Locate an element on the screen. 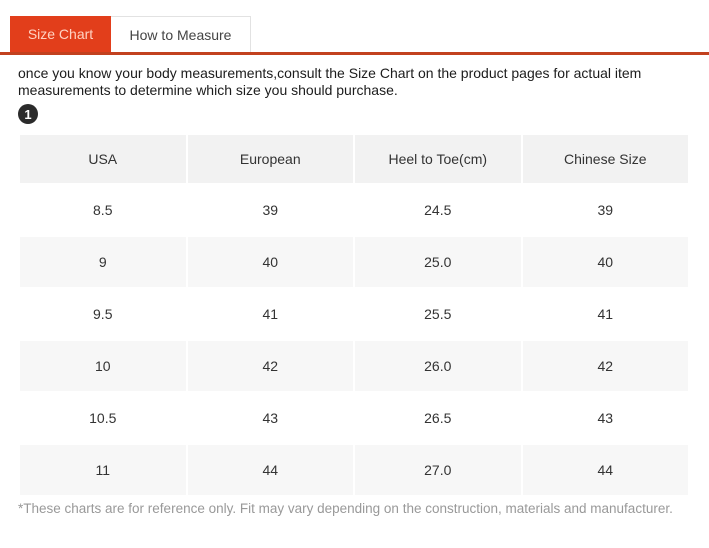 This screenshot has height=548, width=709. cell-heel-to-toe: 26.0 is located at coordinates (438, 366).